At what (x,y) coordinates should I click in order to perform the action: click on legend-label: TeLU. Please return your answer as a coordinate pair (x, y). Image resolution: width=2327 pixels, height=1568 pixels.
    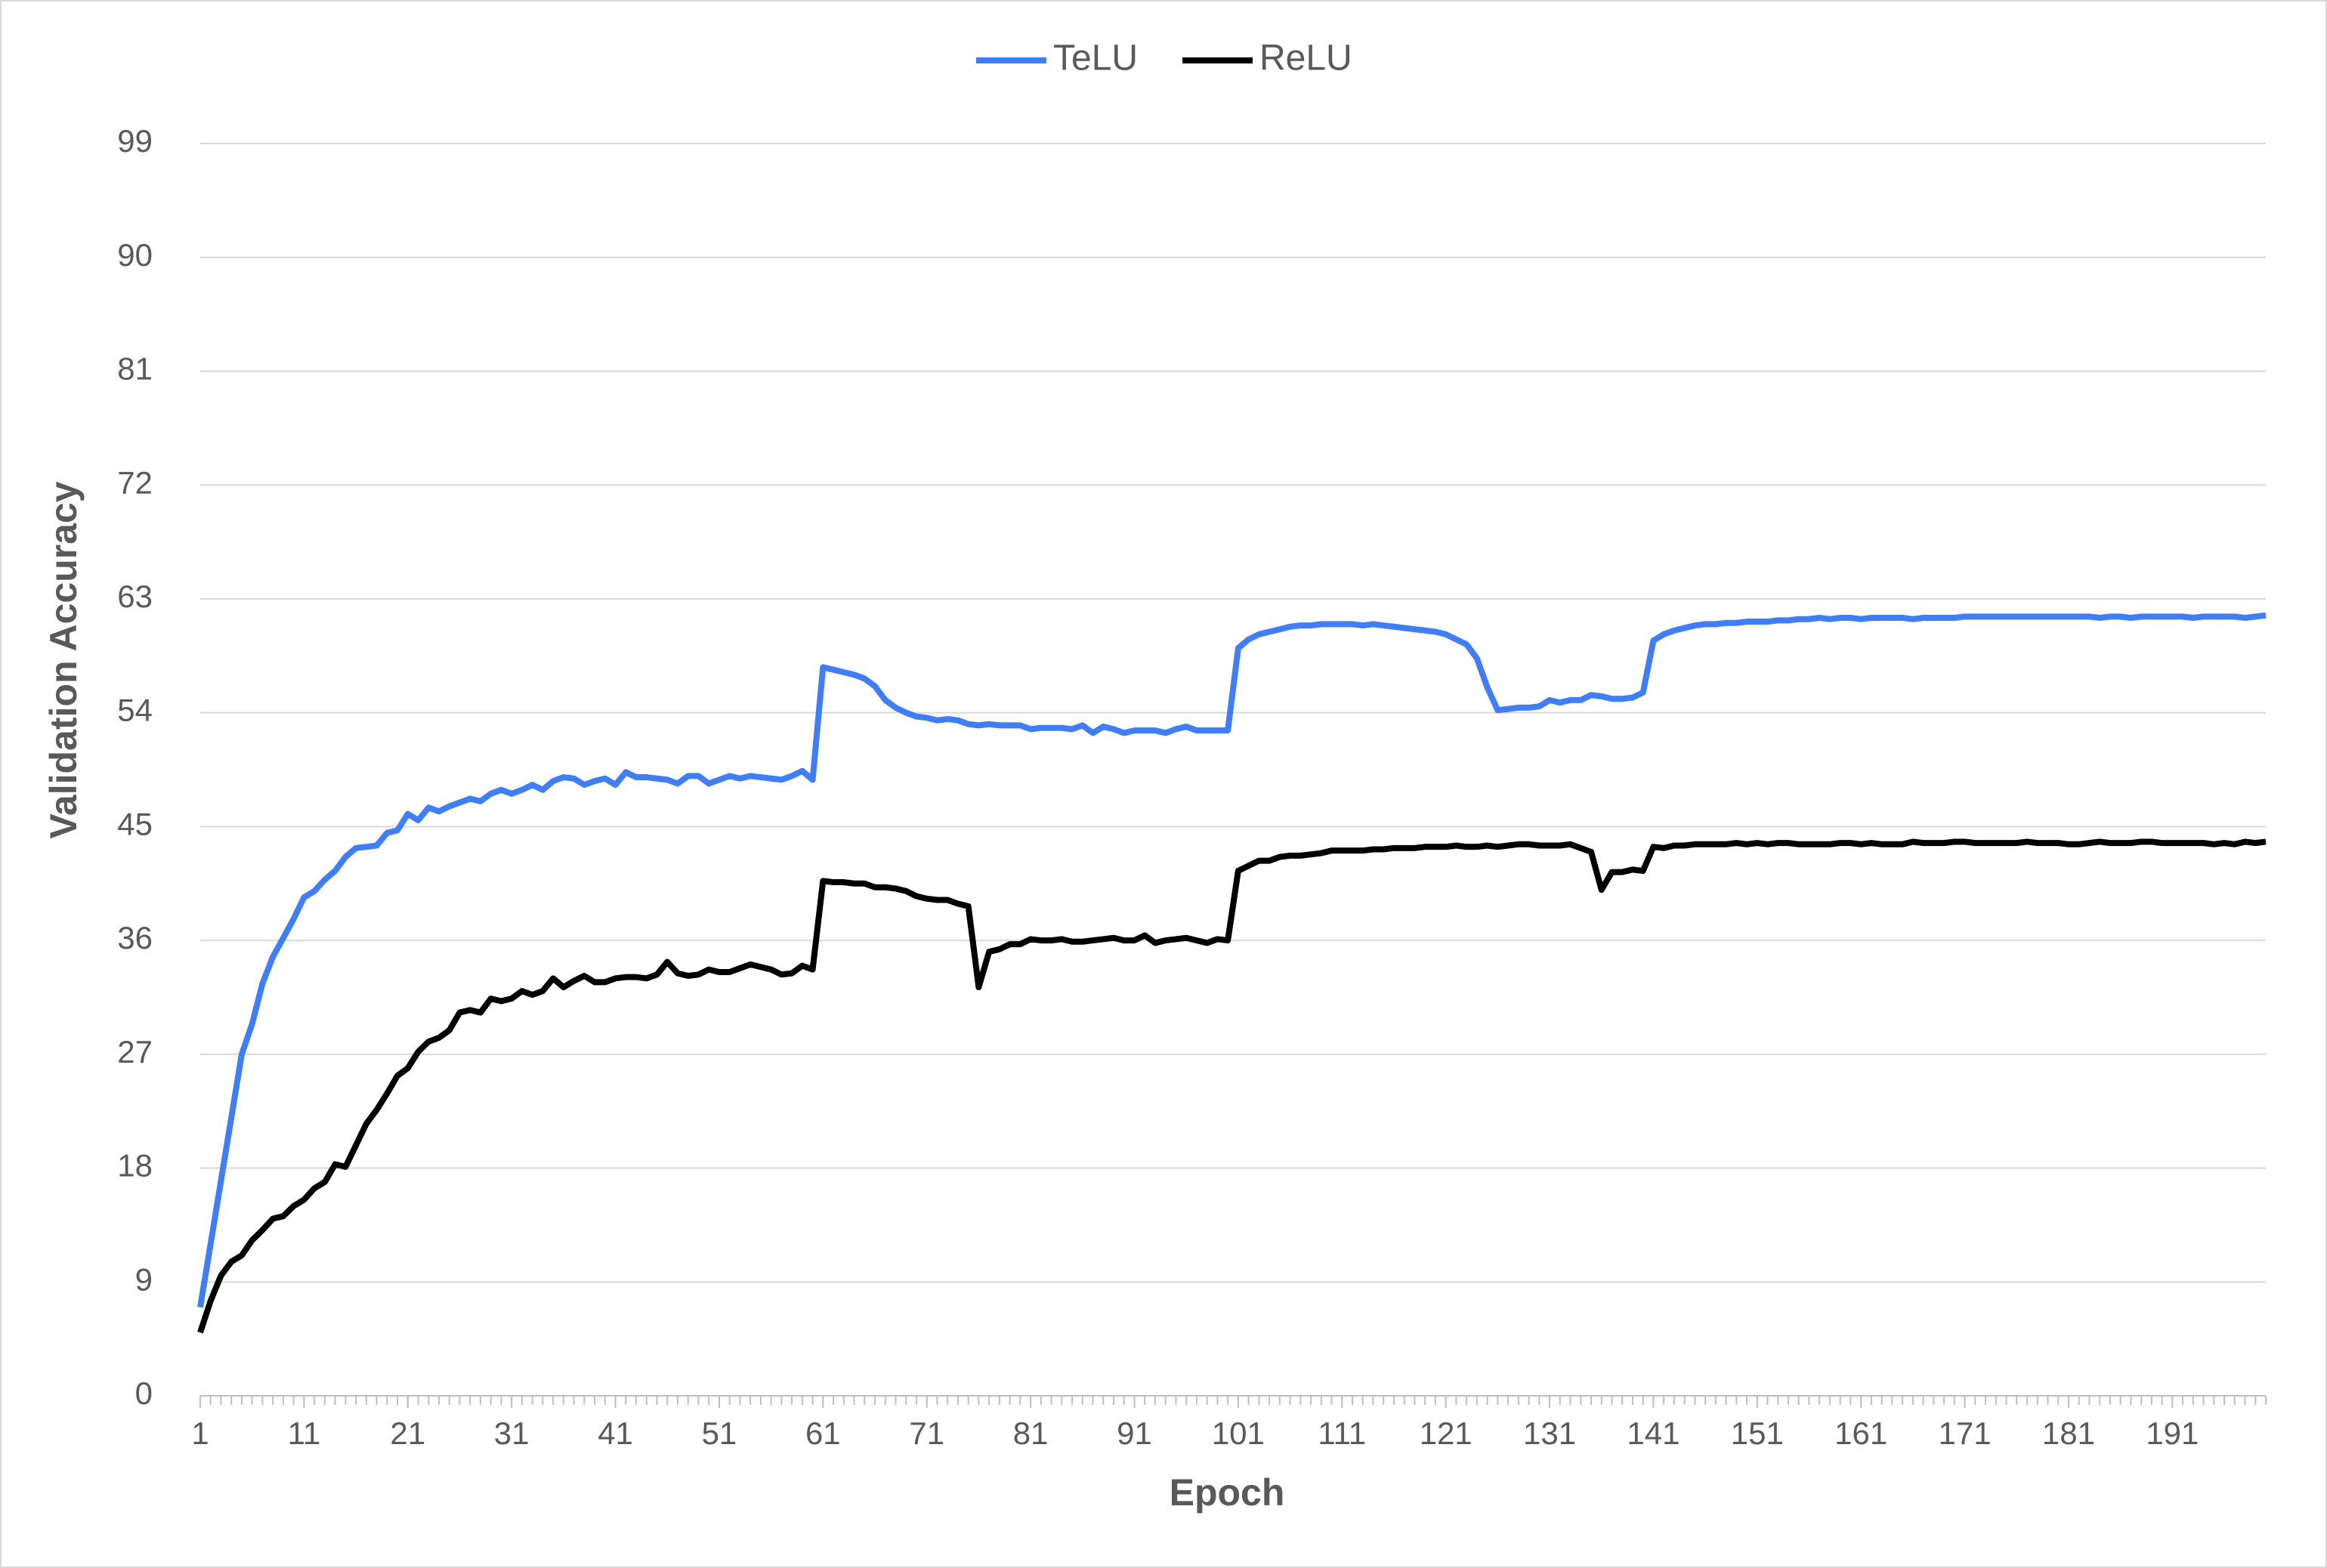
    Looking at the image, I should click on (1095, 59).